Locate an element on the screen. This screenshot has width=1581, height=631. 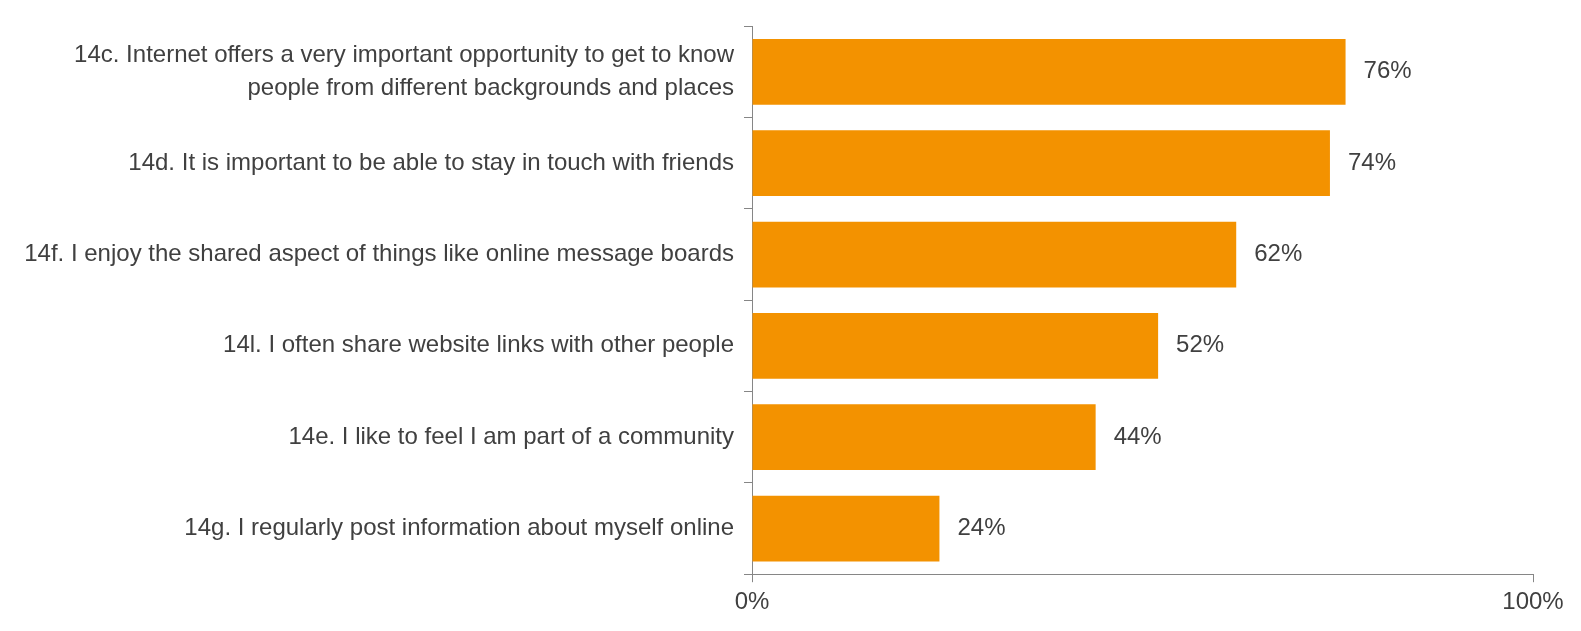
data-label: 62% is located at coordinates (1278, 253).